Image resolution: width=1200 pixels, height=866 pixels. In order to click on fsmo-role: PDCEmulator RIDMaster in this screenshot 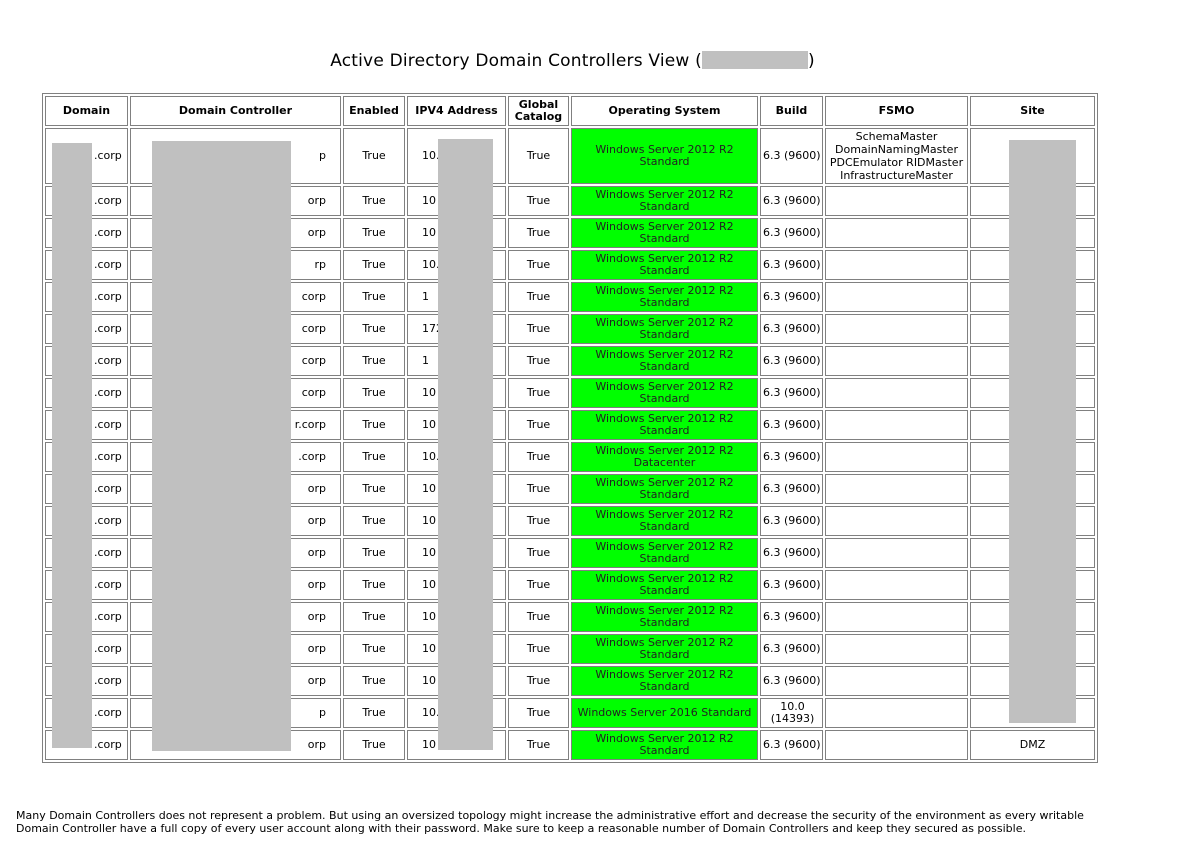, I will do `click(896, 162)`.